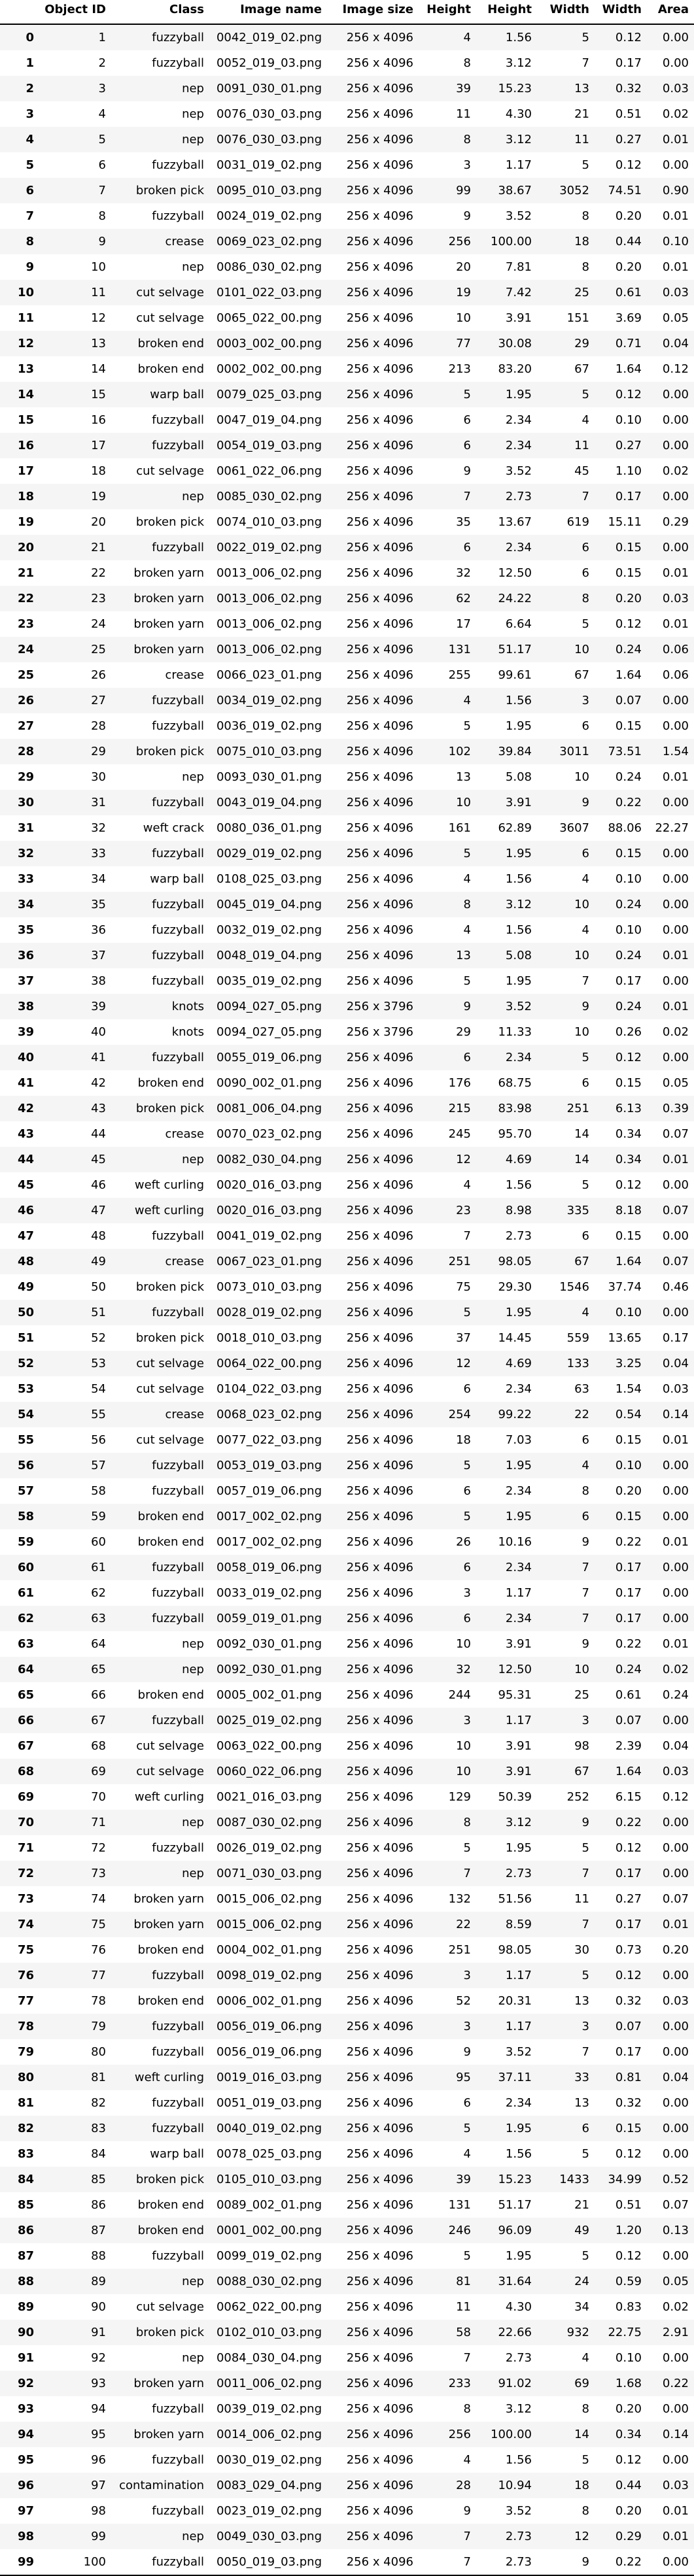 This screenshot has width=694, height=2576. What do you see at coordinates (193, 1643) in the screenshot?
I see `class-cell: nep` at bounding box center [193, 1643].